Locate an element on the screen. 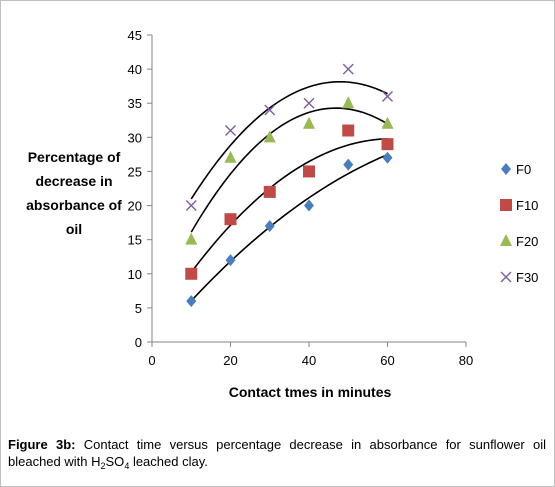  legend-marker-f20 is located at coordinates (506, 240).